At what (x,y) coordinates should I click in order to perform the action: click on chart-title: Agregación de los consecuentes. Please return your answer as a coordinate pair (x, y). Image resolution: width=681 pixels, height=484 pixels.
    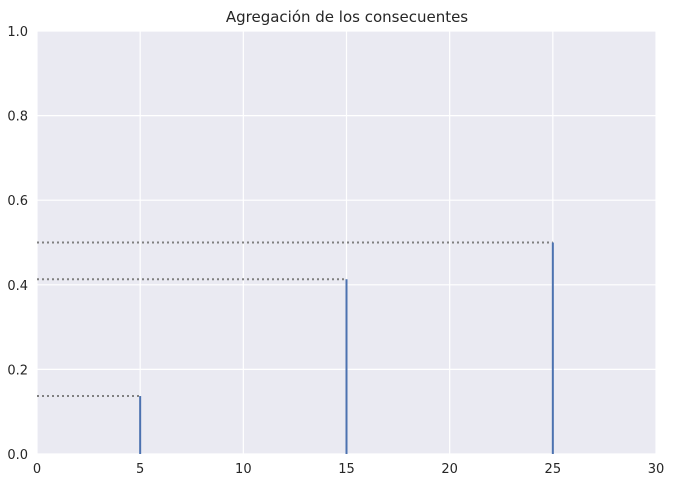
    Looking at the image, I should click on (347, 17).